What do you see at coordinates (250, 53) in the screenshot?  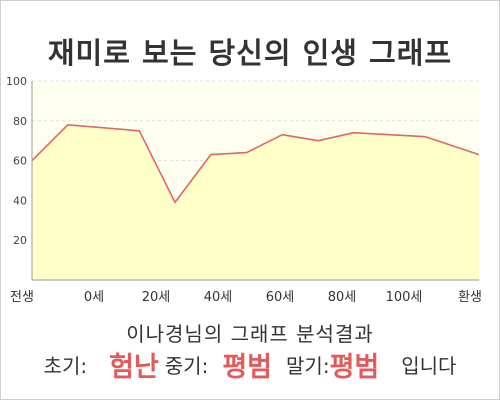 I see `chart-title: 재미로 보는 당신의 인생 그래프` at bounding box center [250, 53].